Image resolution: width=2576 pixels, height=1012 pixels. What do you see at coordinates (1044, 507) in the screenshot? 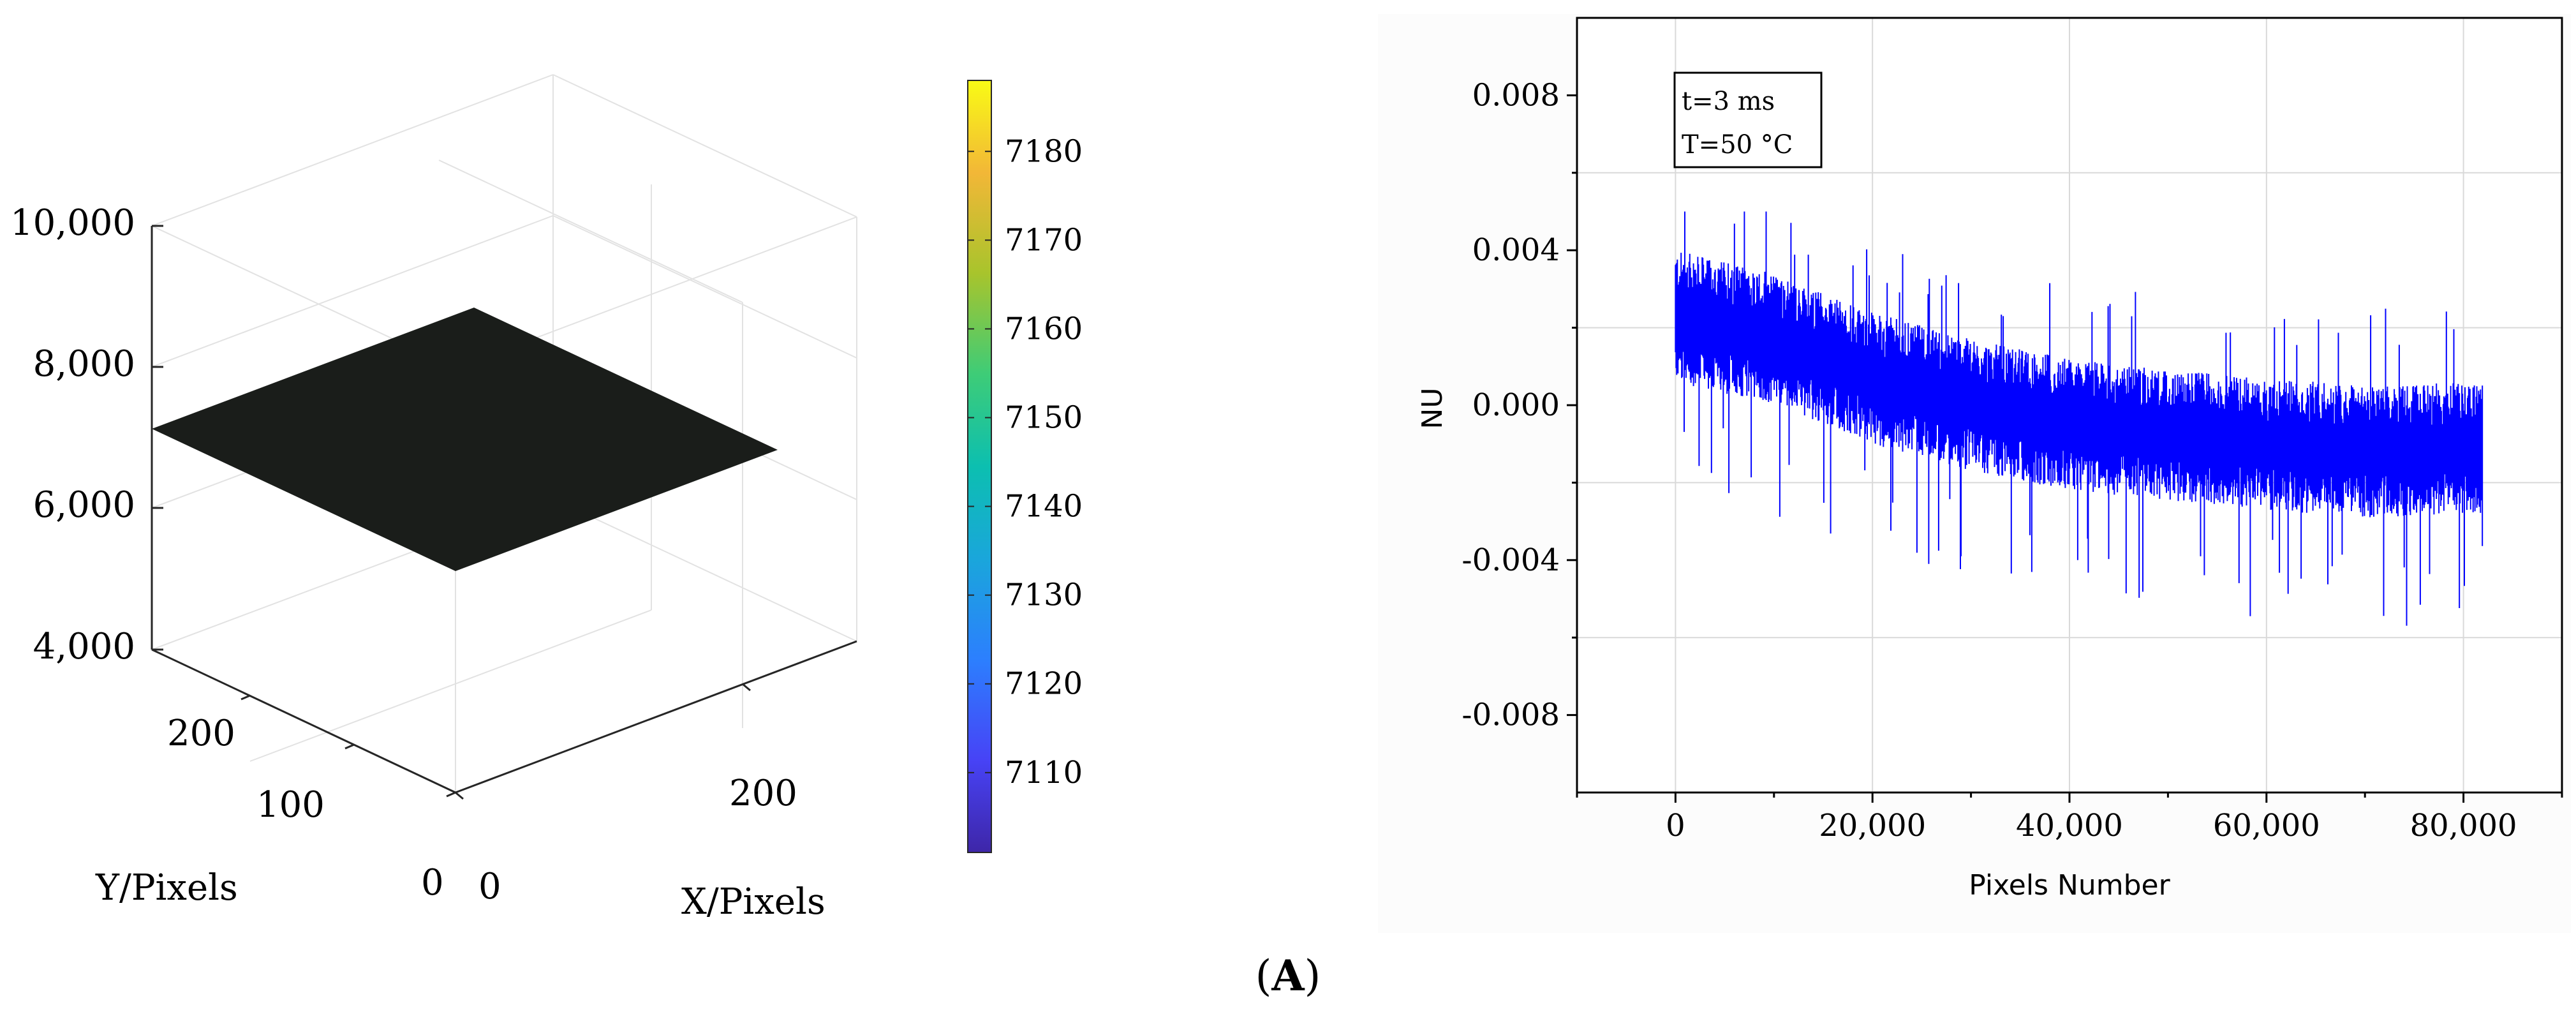
I see `colorbar-tick-label: 7140` at bounding box center [1044, 507].